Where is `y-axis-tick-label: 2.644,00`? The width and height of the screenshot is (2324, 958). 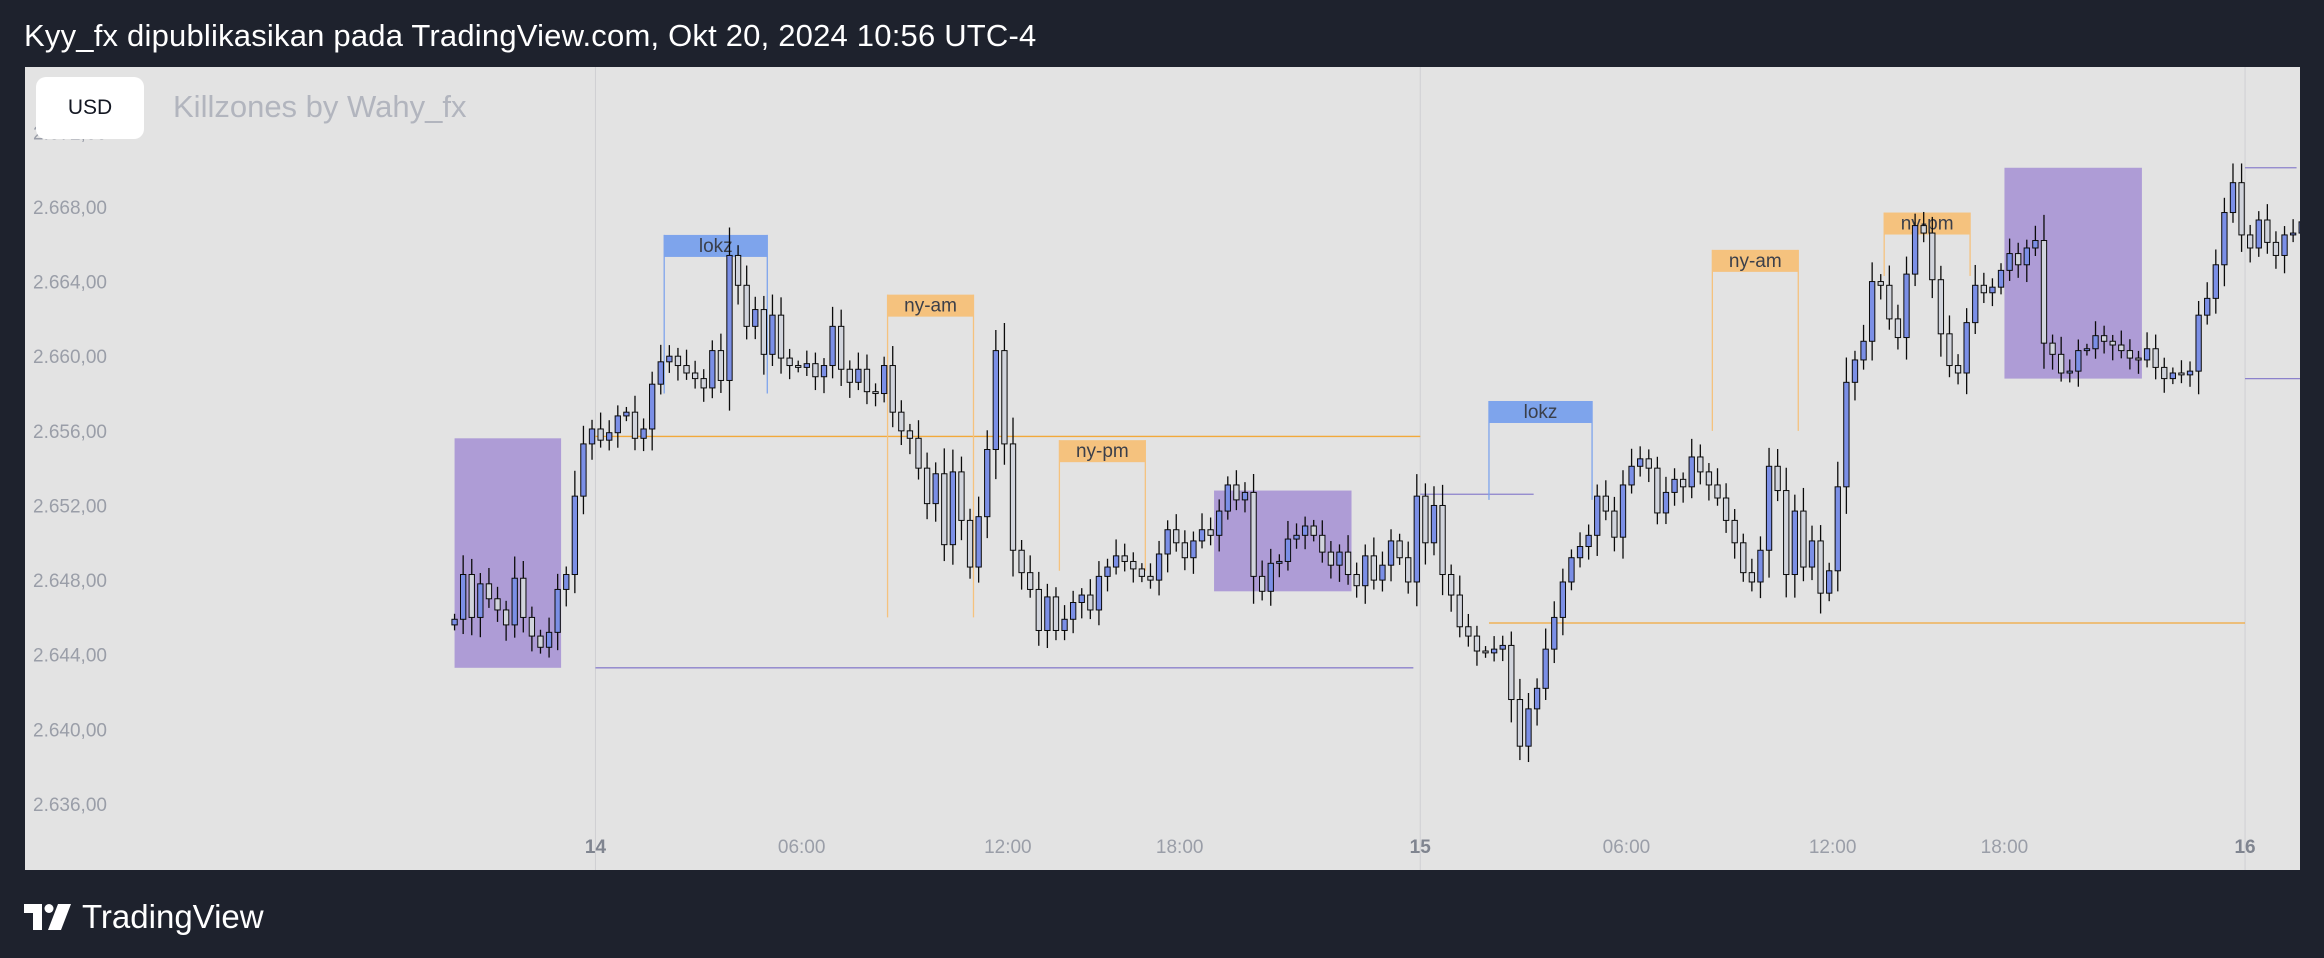 y-axis-tick-label: 2.644,00 is located at coordinates (70, 656).